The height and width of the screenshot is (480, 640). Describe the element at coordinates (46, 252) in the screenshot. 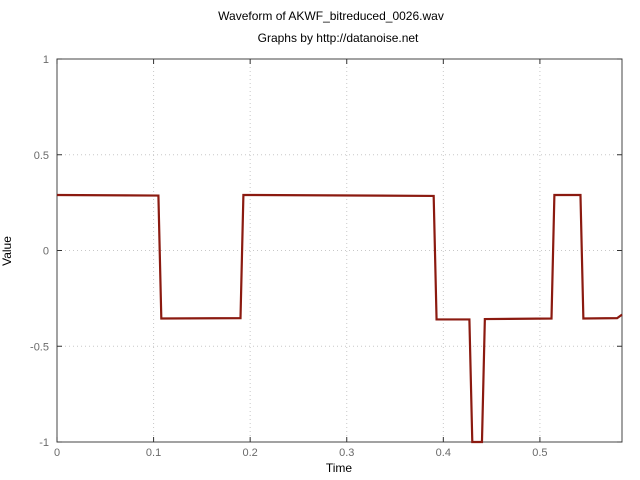

I see `y-tick-label: 0` at that location.